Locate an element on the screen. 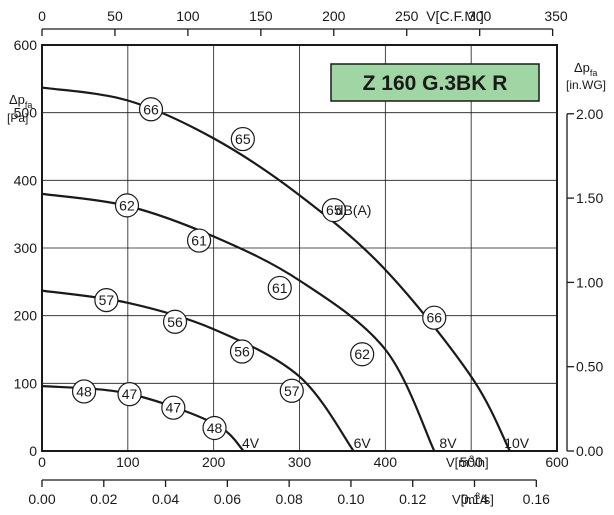 This screenshot has width=614, height=515. annotation-4: 4V is located at coordinates (251, 443).